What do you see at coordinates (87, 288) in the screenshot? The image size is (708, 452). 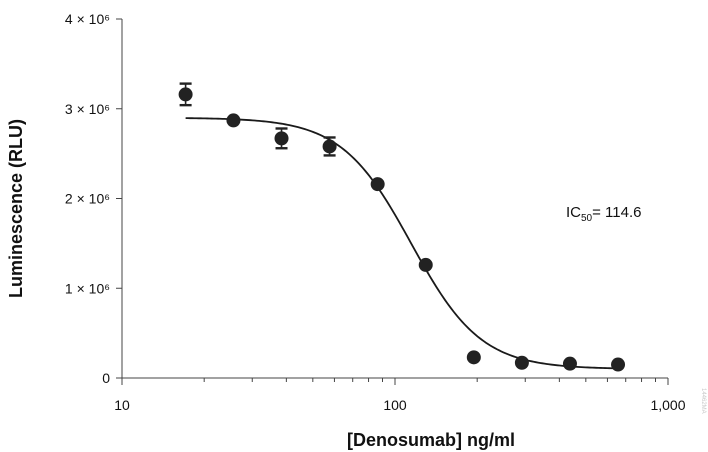 I see `y-tick-label: 1 × 10⁶` at bounding box center [87, 288].